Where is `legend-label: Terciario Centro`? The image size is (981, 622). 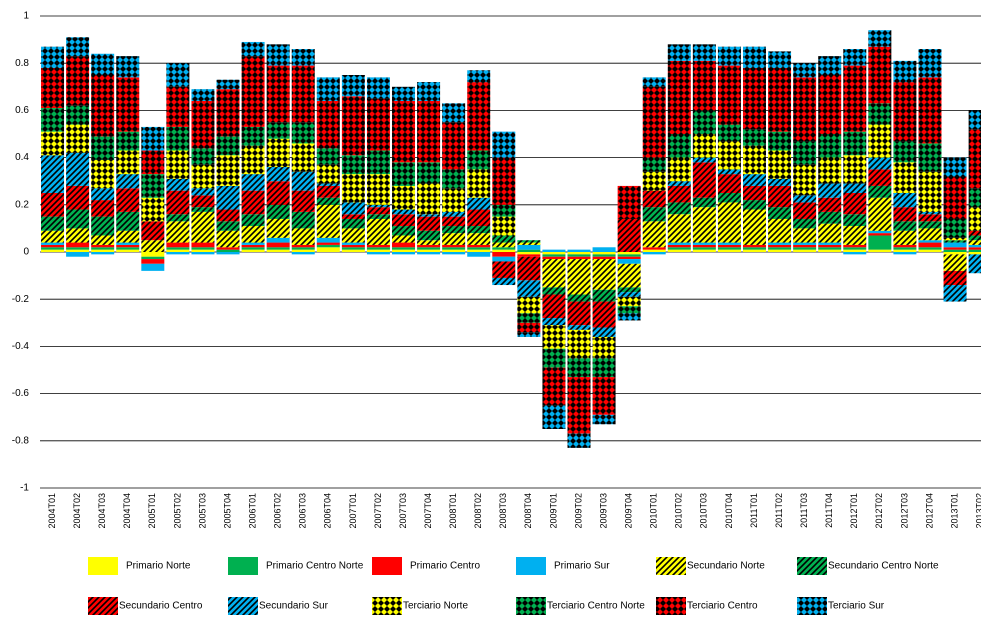
legend-label: Terciario Centro is located at coordinates (722, 606).